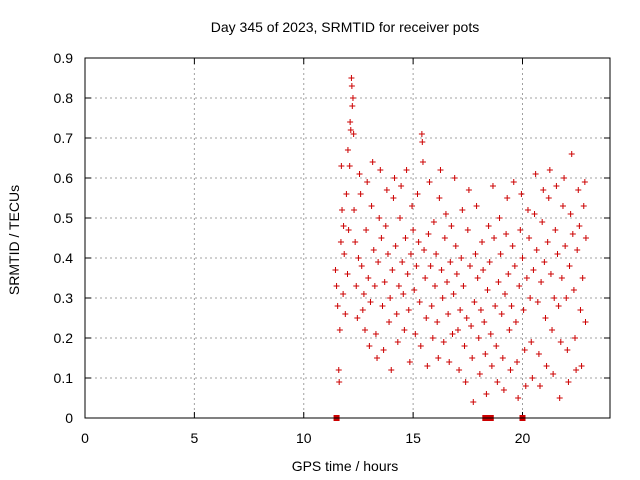 This screenshot has width=640, height=480. What do you see at coordinates (413, 438) in the screenshot?
I see `x-tick-label: 15` at bounding box center [413, 438].